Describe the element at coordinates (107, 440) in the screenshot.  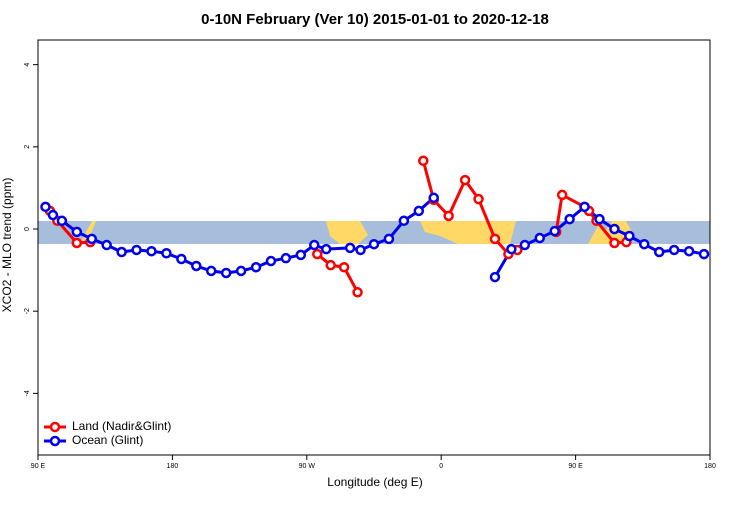
I see `legend-label: Ocean (Glint)` at that location.